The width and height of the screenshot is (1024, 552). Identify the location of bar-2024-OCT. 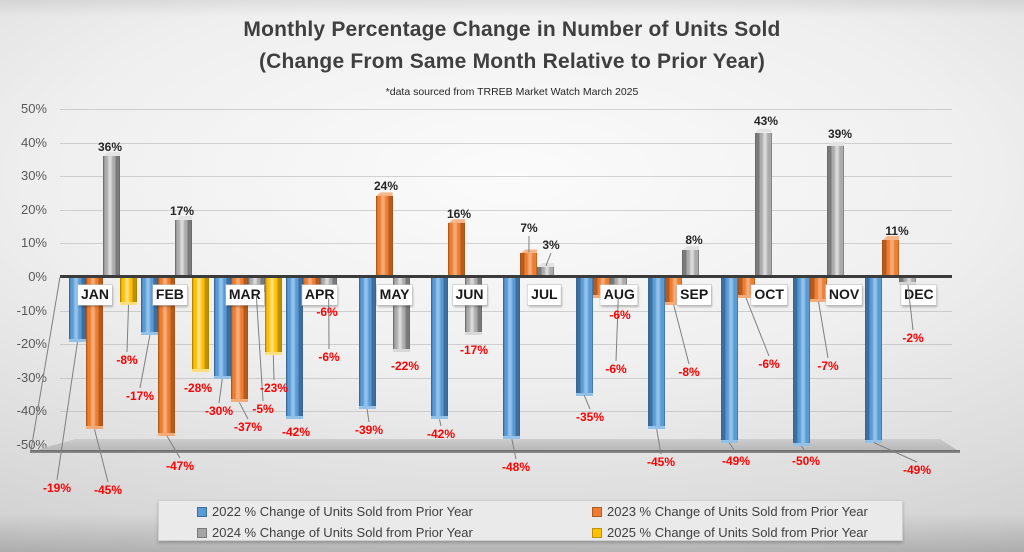
(763, 204).